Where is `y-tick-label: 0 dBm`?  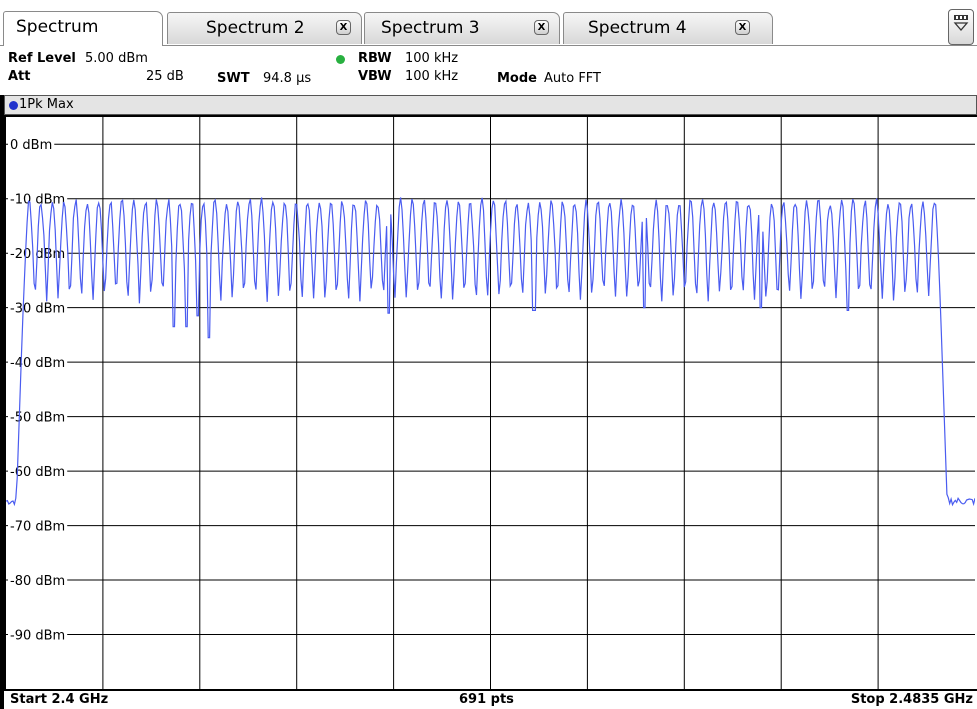
y-tick-label: 0 dBm is located at coordinates (31, 145).